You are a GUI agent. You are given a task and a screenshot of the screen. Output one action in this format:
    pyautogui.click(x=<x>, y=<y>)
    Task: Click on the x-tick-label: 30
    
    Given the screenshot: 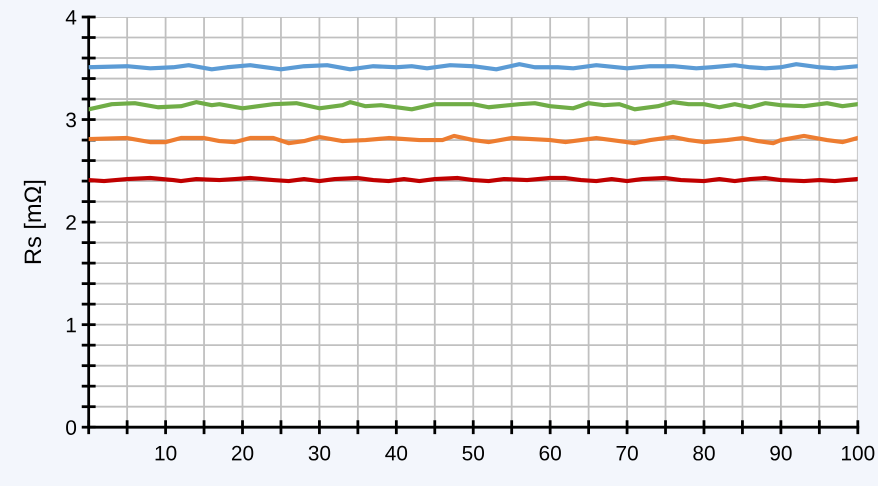 What is the action you would take?
    pyautogui.click(x=319, y=453)
    